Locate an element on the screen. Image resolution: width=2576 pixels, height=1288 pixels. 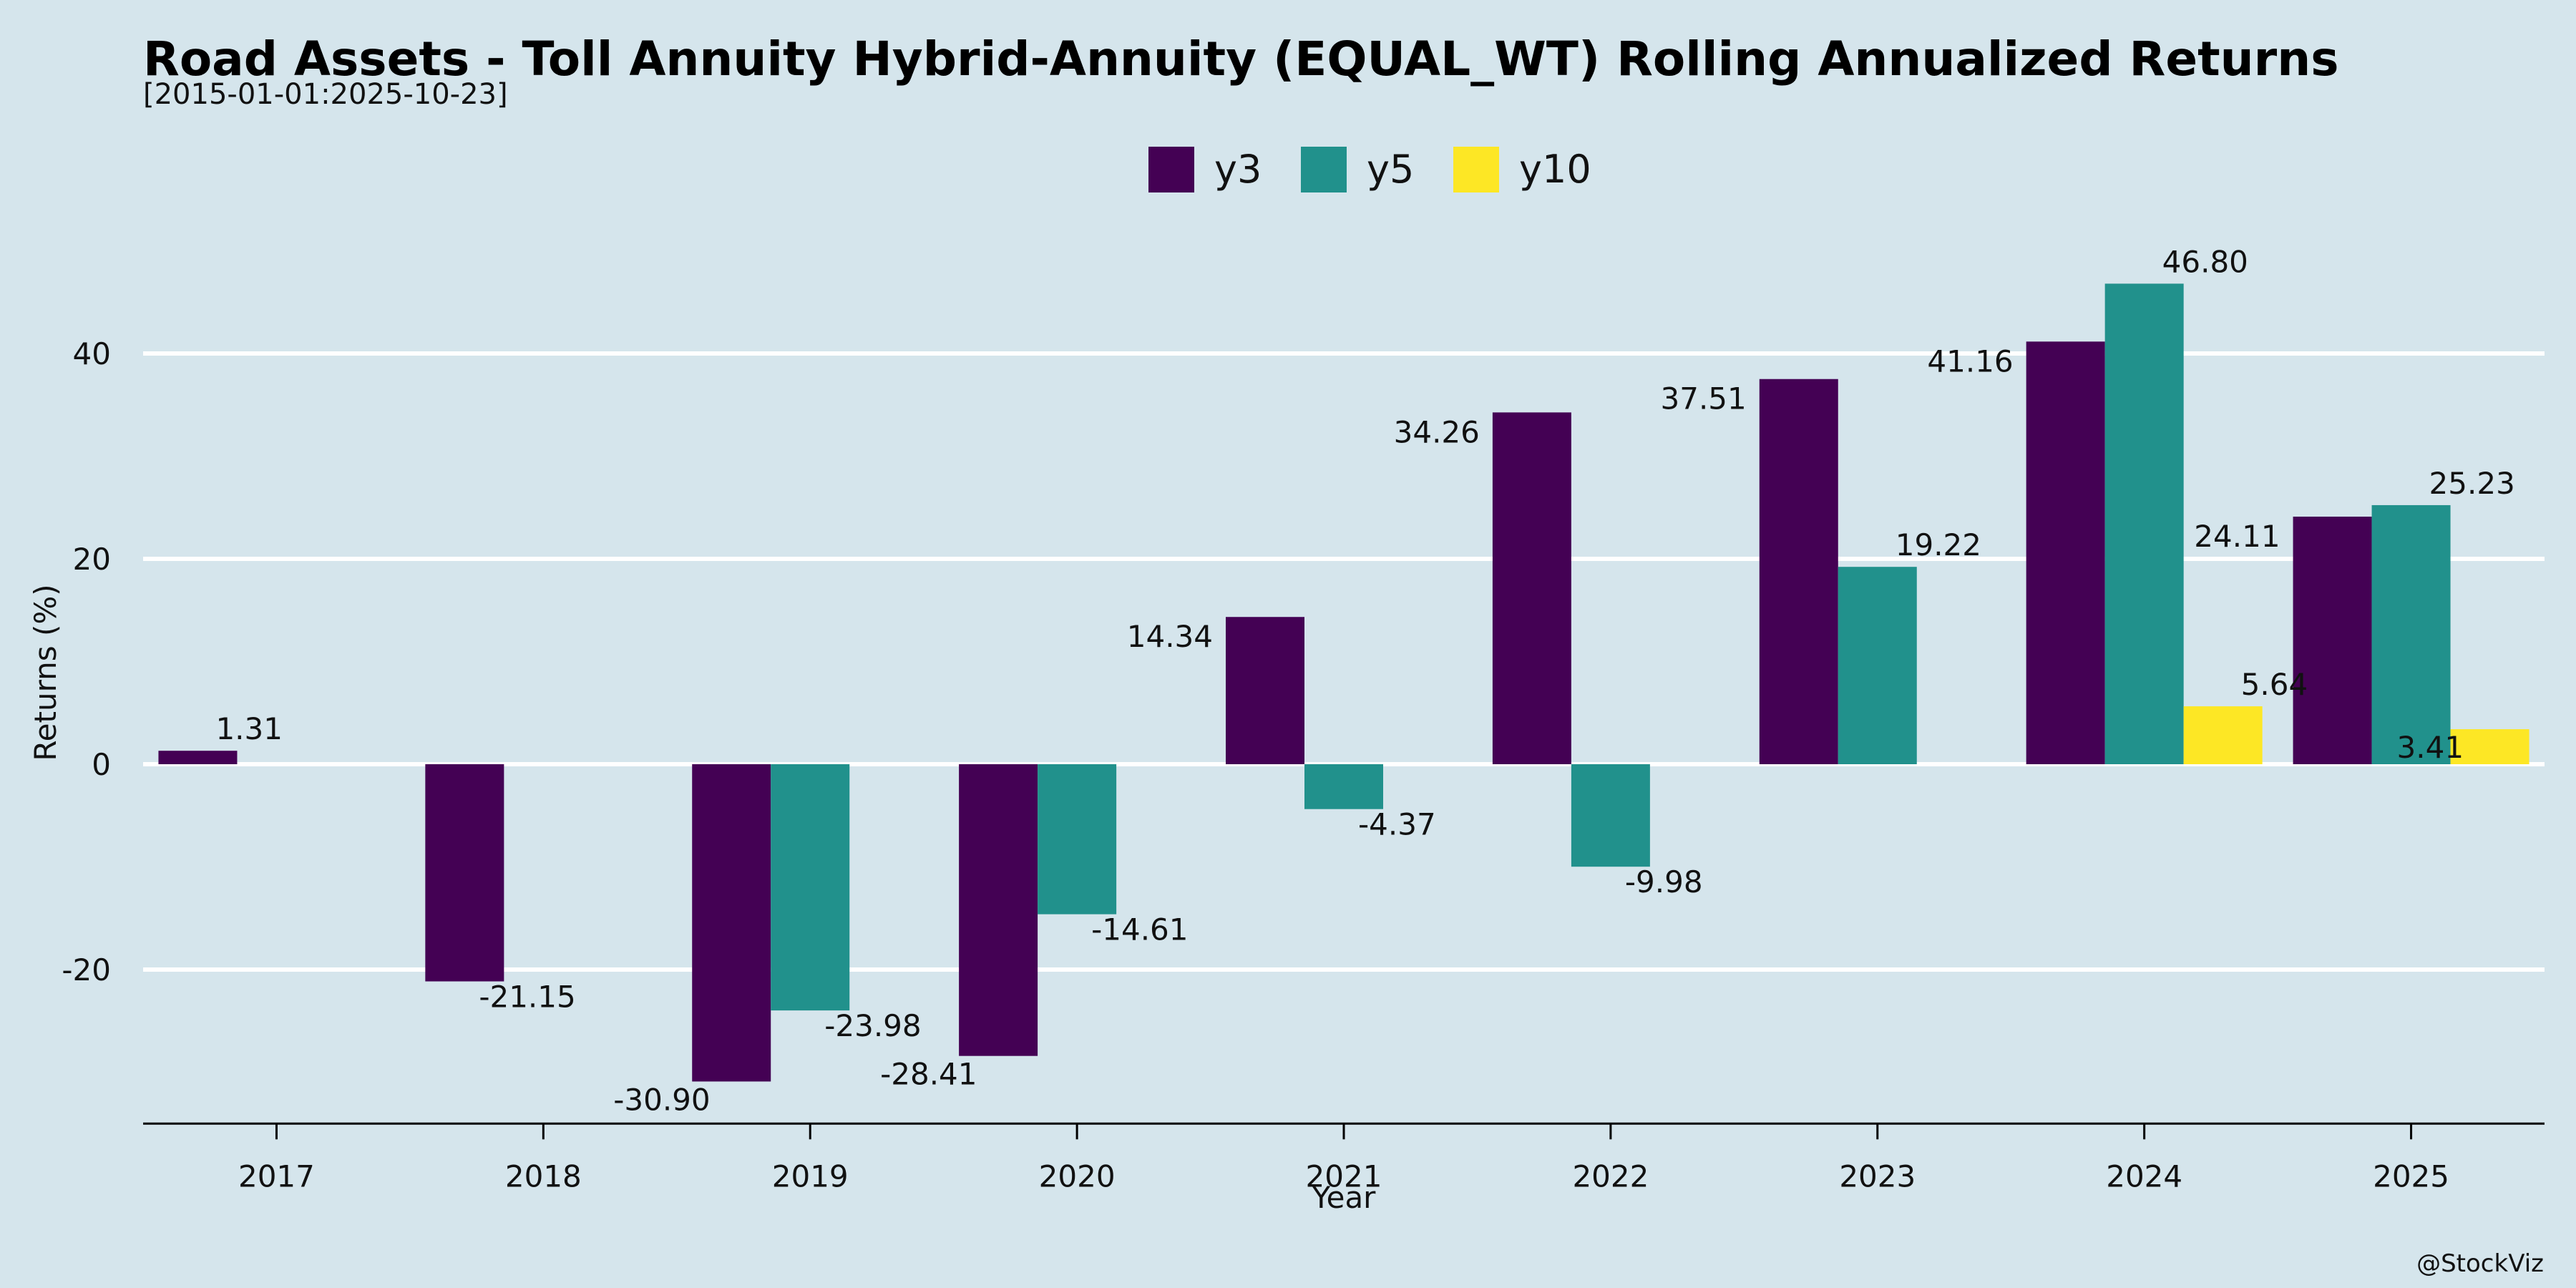
bar-y3-2022 is located at coordinates (1531, 588).